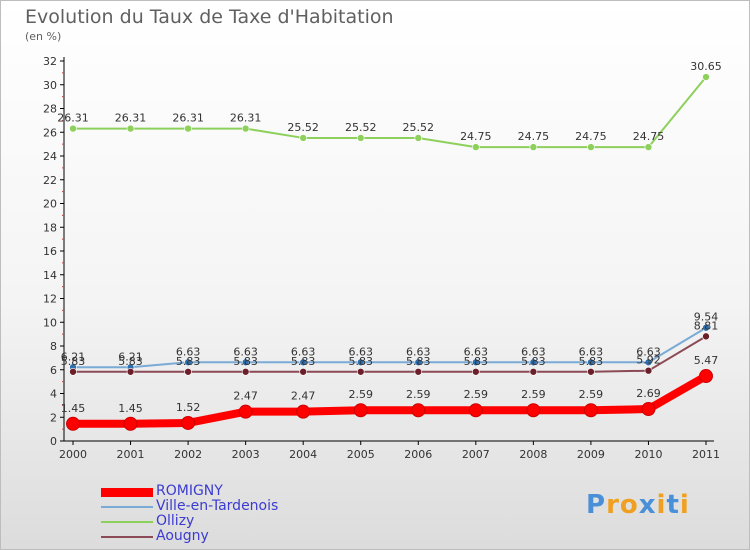 The width and height of the screenshot is (750, 550). What do you see at coordinates (638, 505) in the screenshot?
I see `proxiti-logo: Proxiti` at bounding box center [638, 505].